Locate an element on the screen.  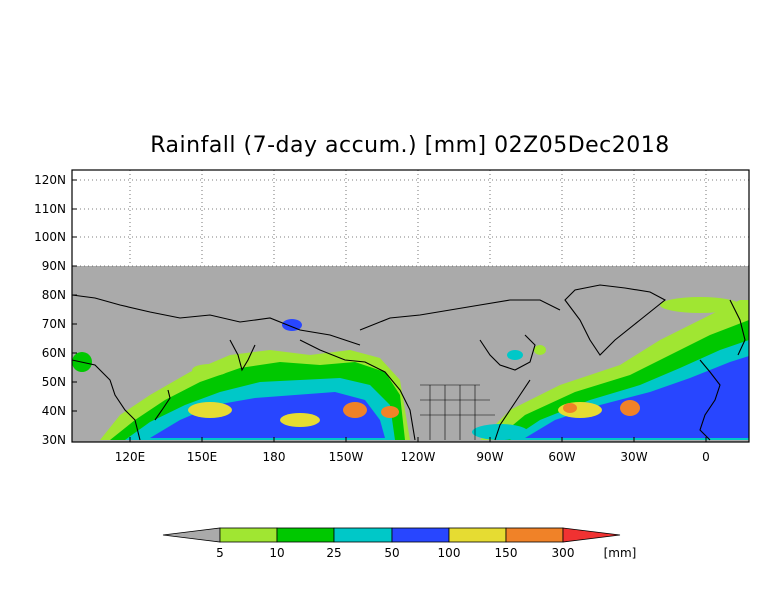
lat-label-120n: 120N is located at coordinates (50, 180).